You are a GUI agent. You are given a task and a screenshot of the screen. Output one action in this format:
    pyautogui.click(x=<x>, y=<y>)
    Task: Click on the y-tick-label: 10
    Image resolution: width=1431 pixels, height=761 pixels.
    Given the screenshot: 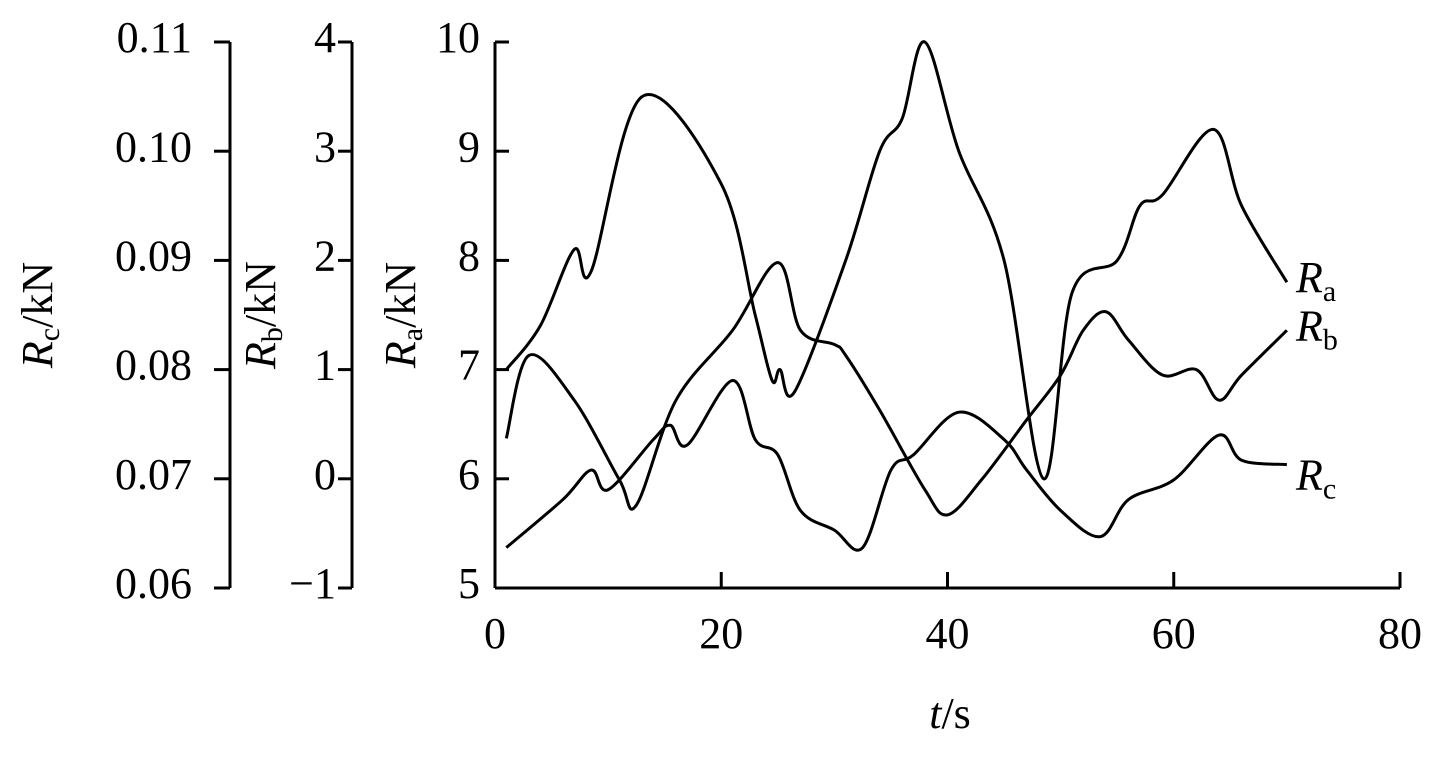 What is the action you would take?
    pyautogui.click(x=458, y=37)
    